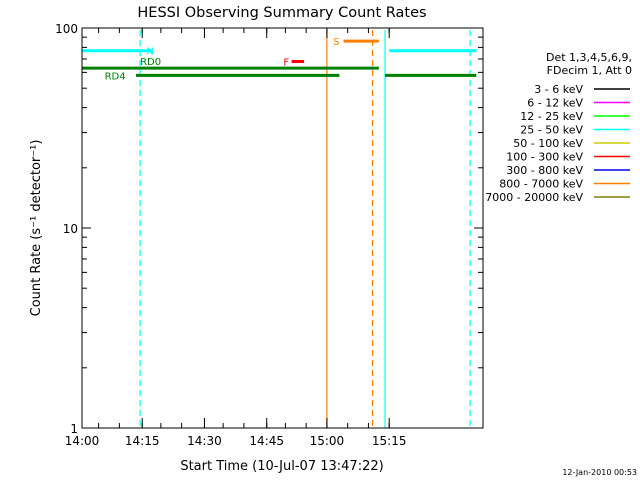  I want to click on x-axis-label: Start Time (10-Jul-07 13:47:22), so click(281, 466).